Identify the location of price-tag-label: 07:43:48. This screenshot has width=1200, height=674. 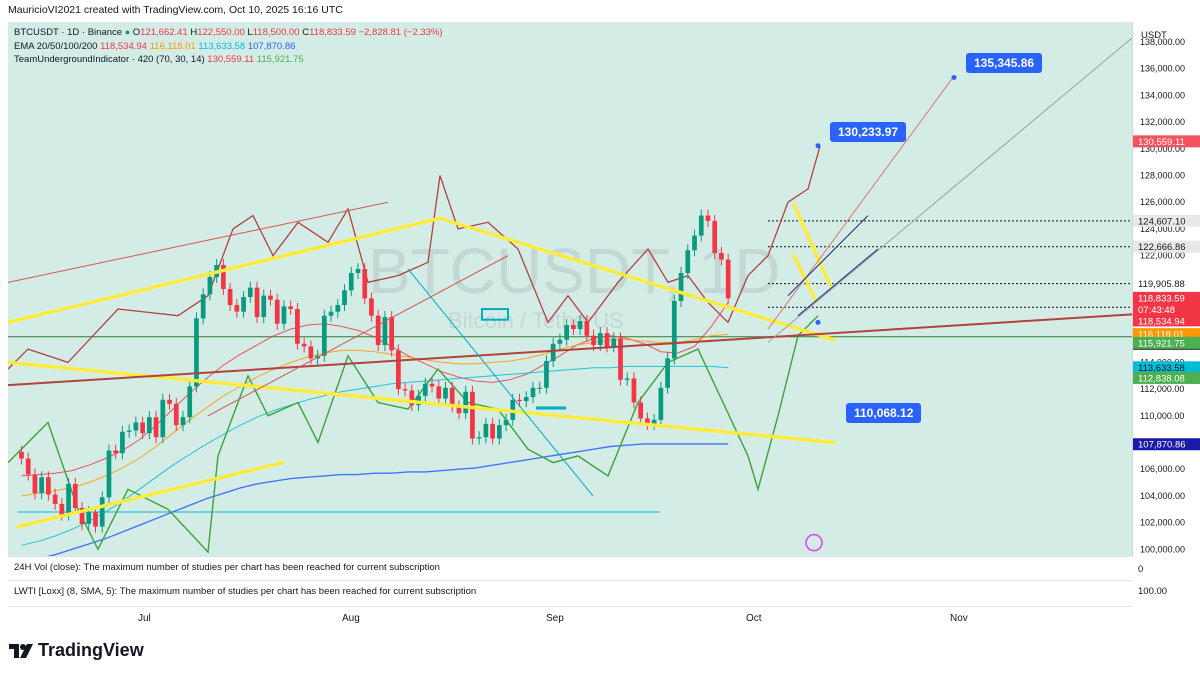
(1156, 310).